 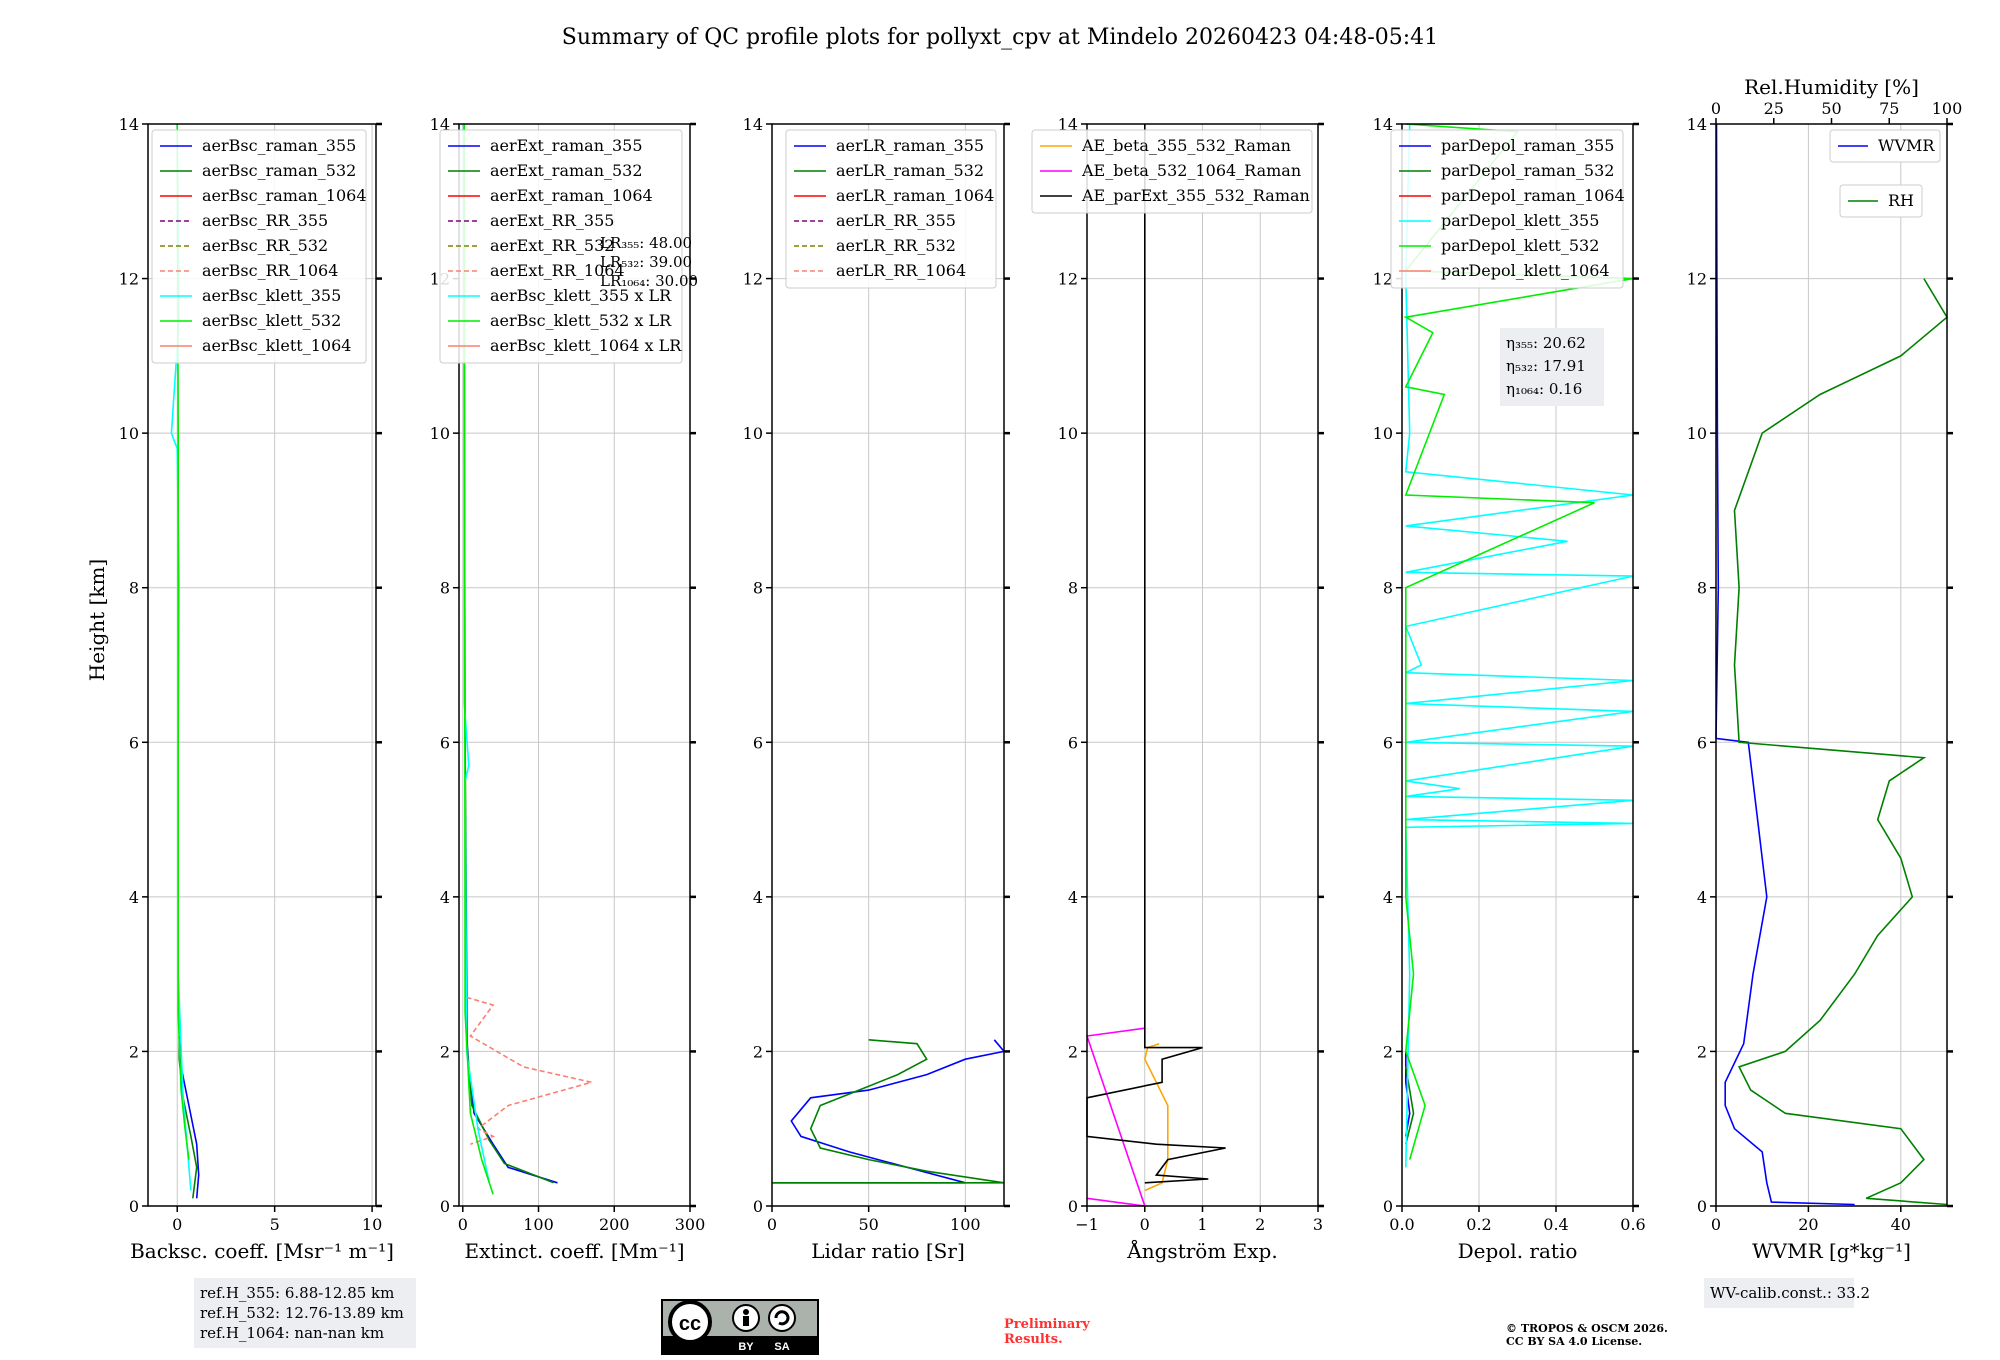 I want to click on x-tick-label: 1, so click(x=1202, y=1224).